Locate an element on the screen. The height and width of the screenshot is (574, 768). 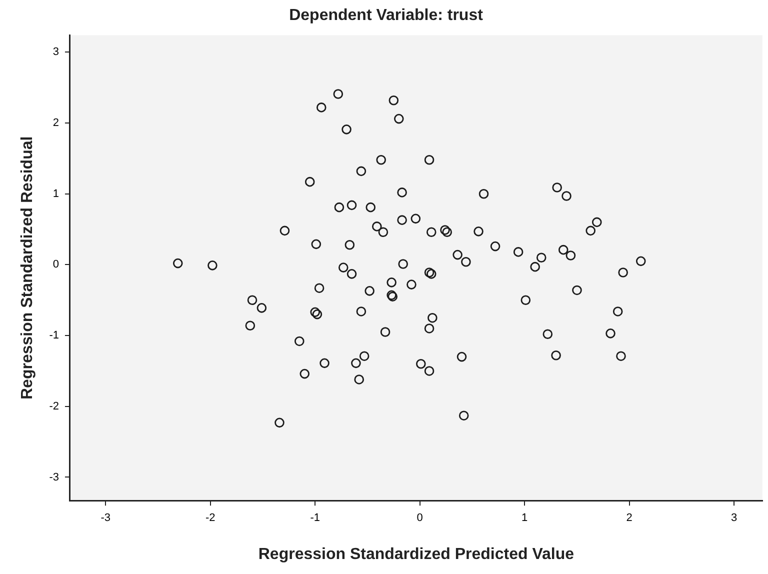
y-tick-label: 3 is located at coordinates (55, 52).